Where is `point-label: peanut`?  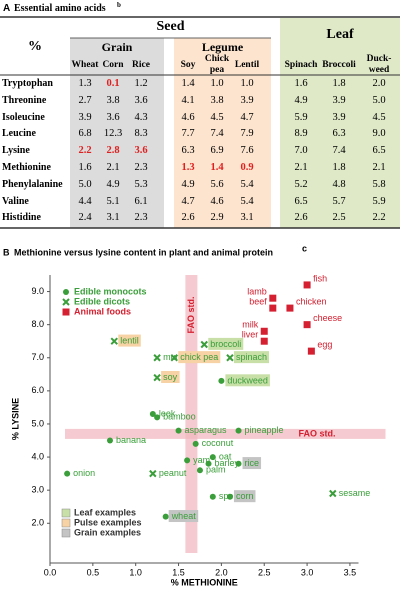 point-label: peanut is located at coordinates (173, 473).